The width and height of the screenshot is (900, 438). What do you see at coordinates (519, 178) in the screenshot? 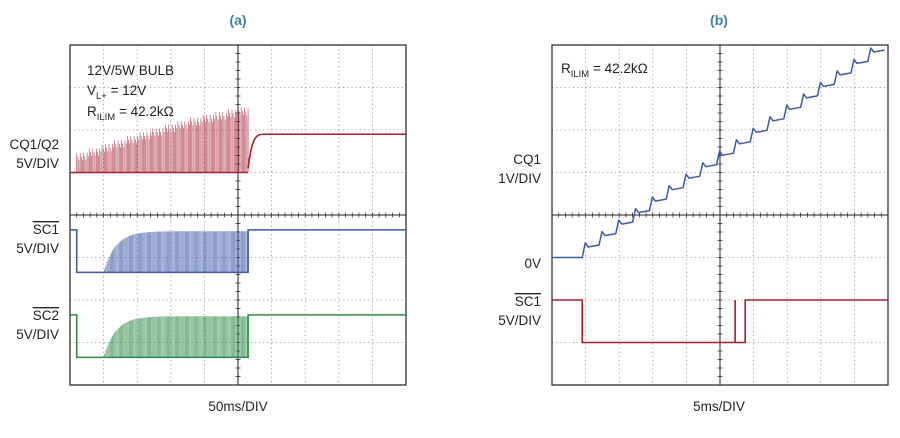
I see `panel-b-ch1-scale: 1V/DIV` at bounding box center [519, 178].